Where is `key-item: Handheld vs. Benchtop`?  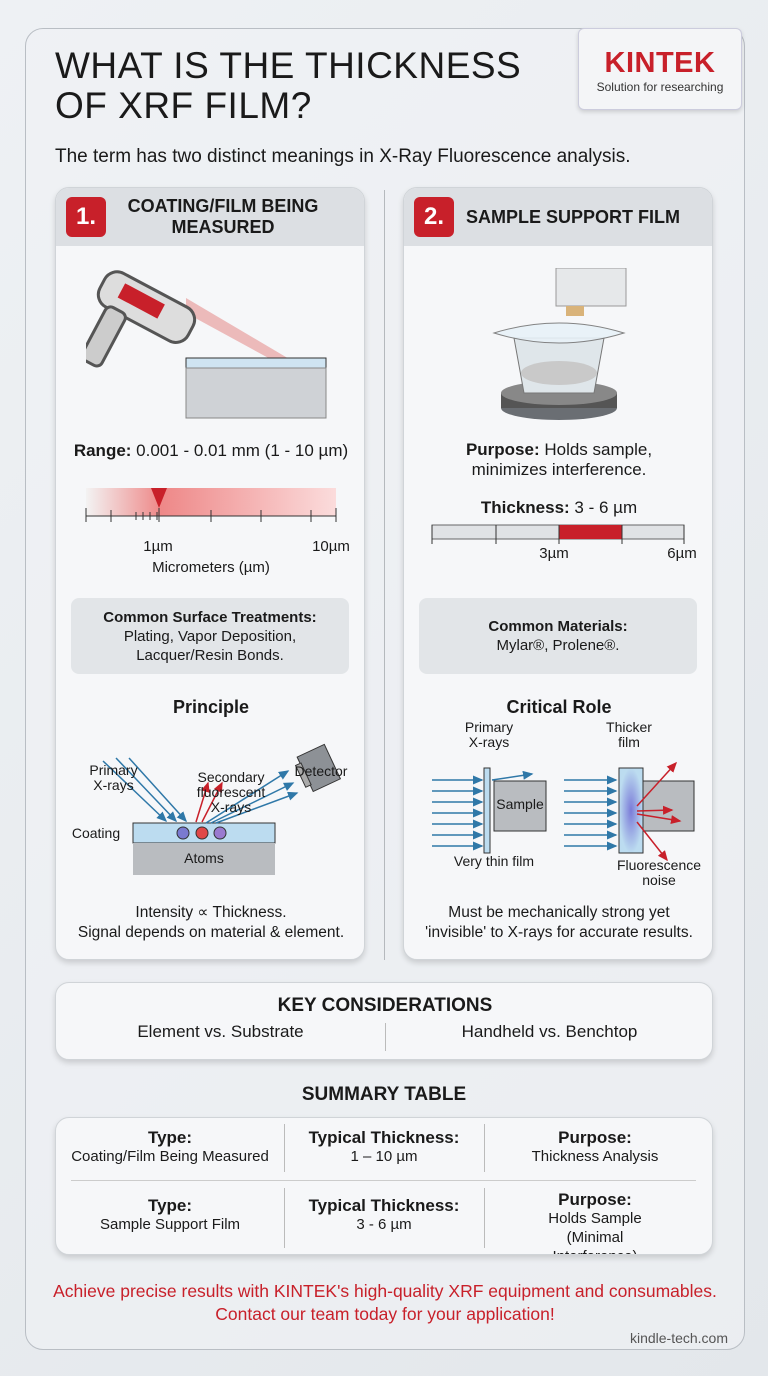
key-item: Handheld vs. Benchtop is located at coordinates (549, 1031).